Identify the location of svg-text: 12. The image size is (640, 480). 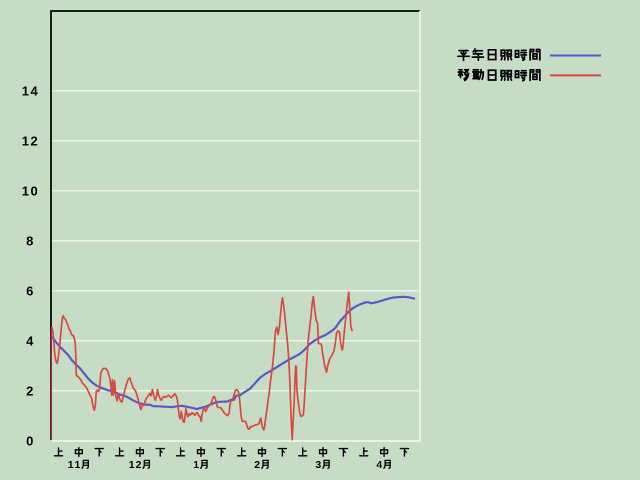
(30, 141).